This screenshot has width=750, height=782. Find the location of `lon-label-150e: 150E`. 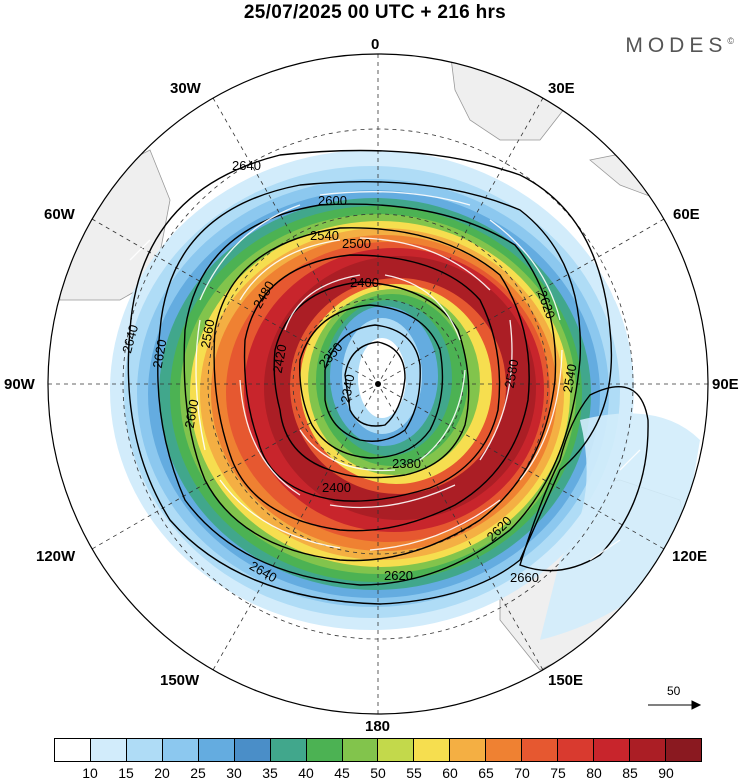

lon-label-150e: 150E is located at coordinates (566, 680).